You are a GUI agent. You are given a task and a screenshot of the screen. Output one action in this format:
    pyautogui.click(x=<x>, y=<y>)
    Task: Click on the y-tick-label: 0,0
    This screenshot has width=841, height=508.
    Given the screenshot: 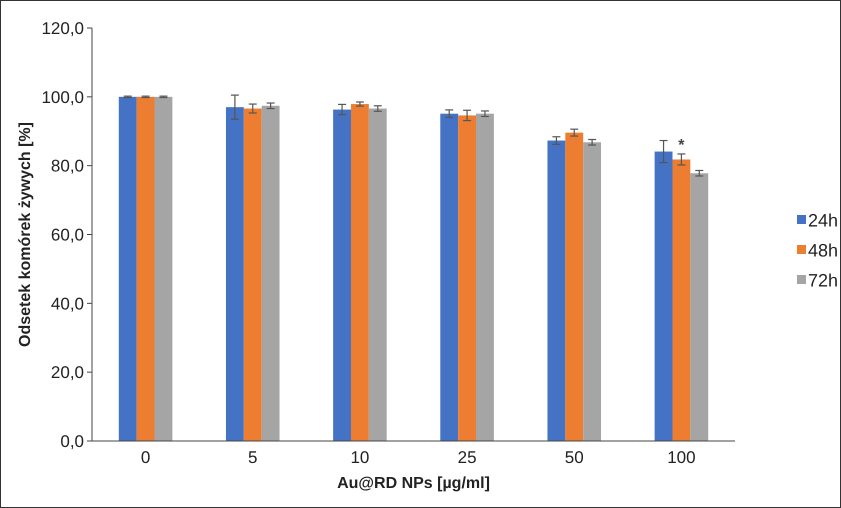 What is the action you would take?
    pyautogui.click(x=72, y=441)
    